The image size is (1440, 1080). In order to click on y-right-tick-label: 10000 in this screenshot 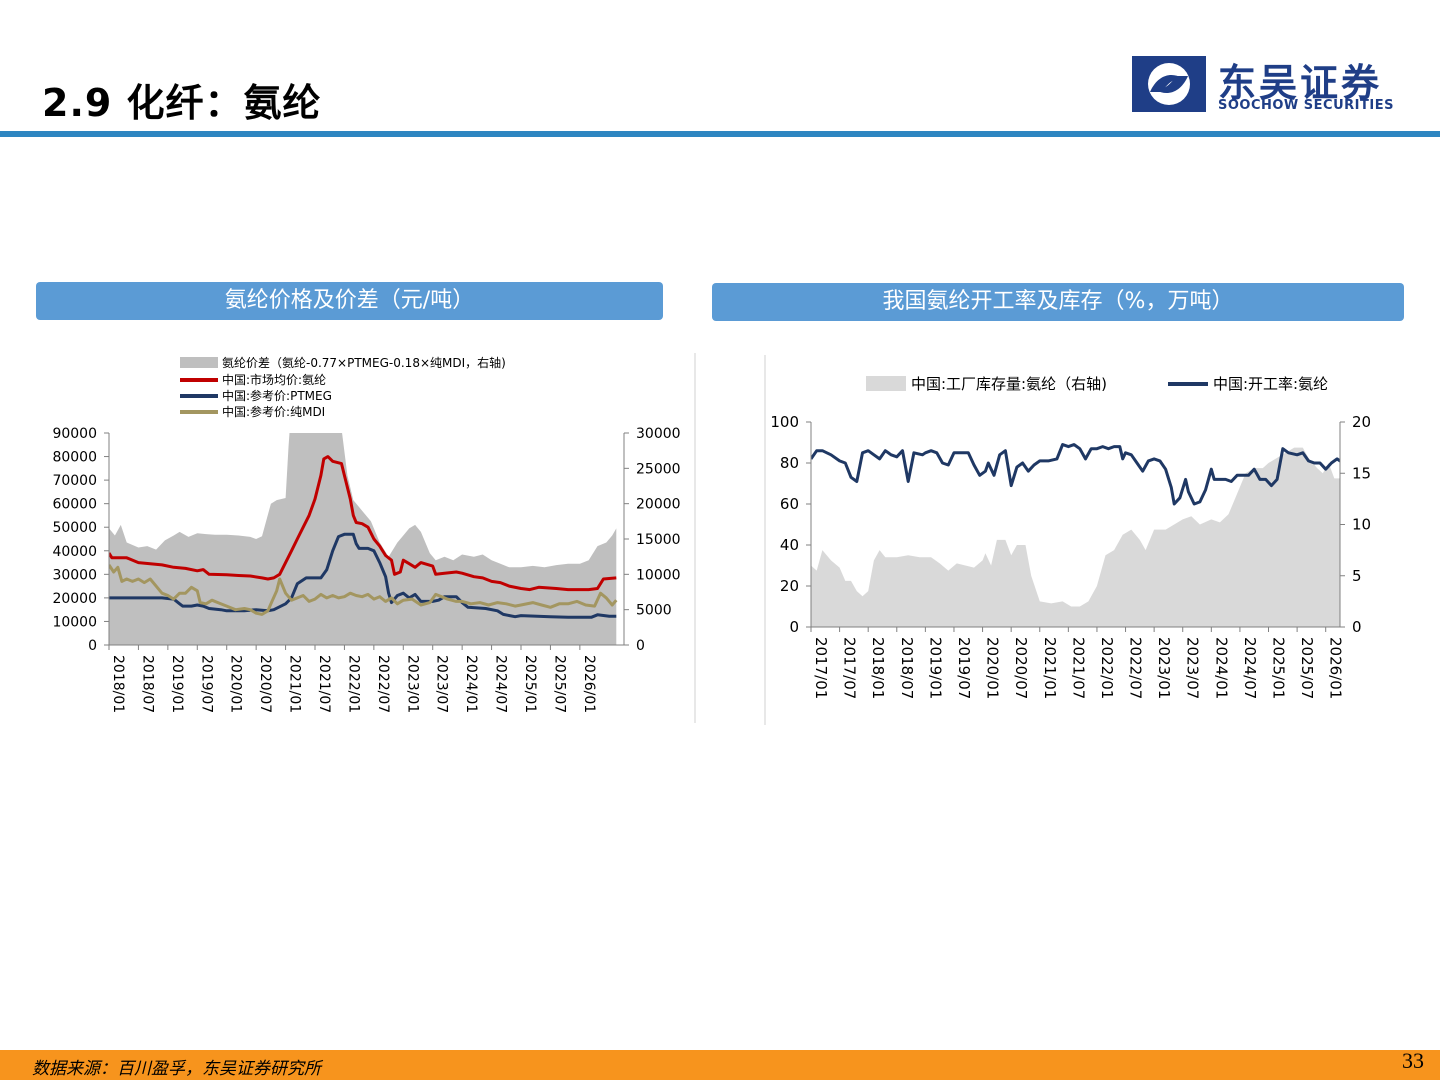, I will do `click(658, 575)`.